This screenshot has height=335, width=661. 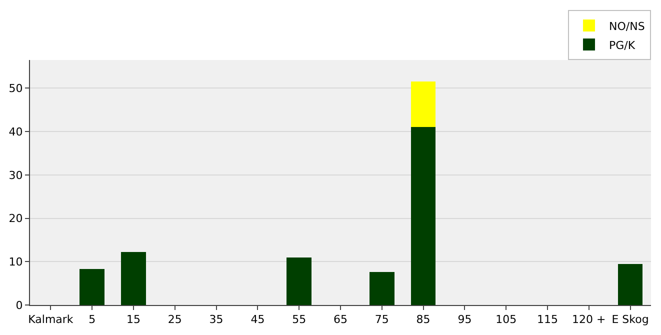 I want to click on x-tick-label: 85, so click(x=423, y=319).